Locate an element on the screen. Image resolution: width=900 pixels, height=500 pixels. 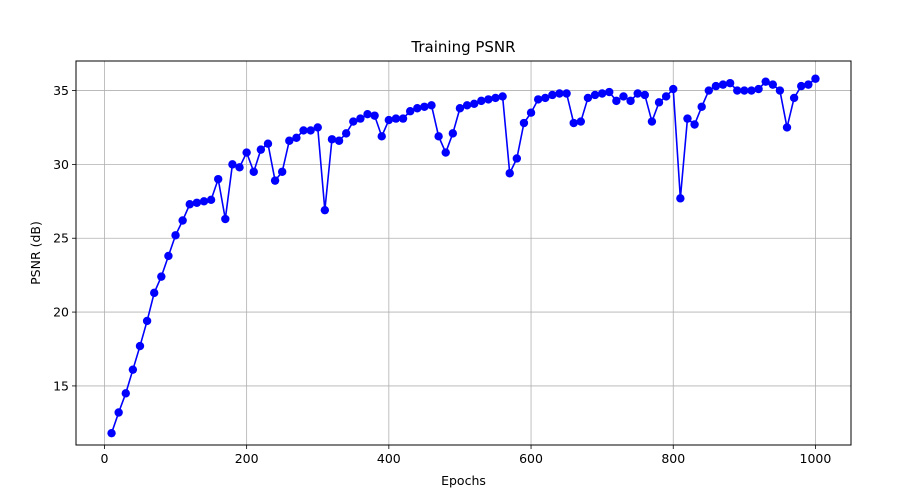
y-tick-label: 25 is located at coordinates (61, 238).